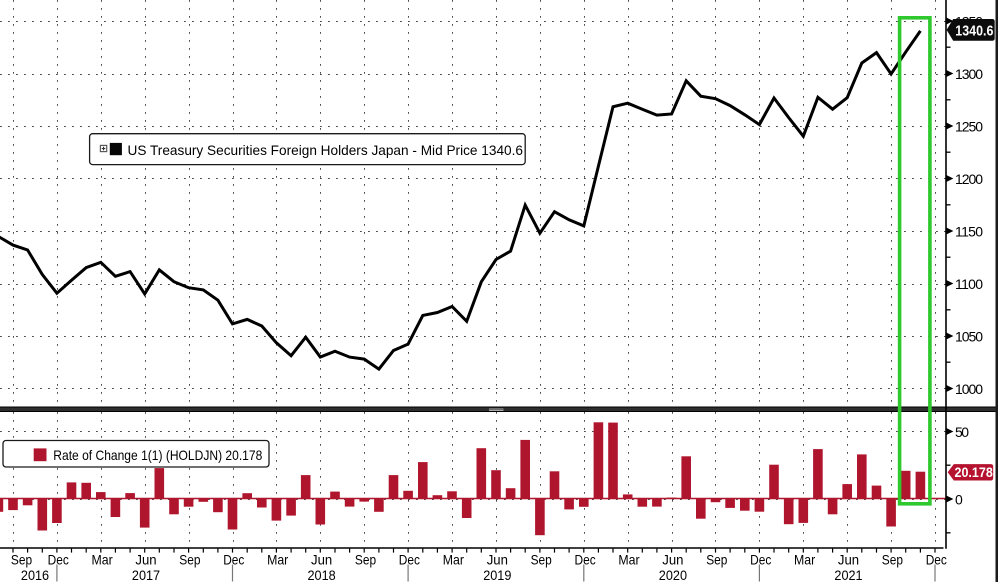  What do you see at coordinates (35, 574) in the screenshot?
I see `svg-text: 2016` at bounding box center [35, 574].